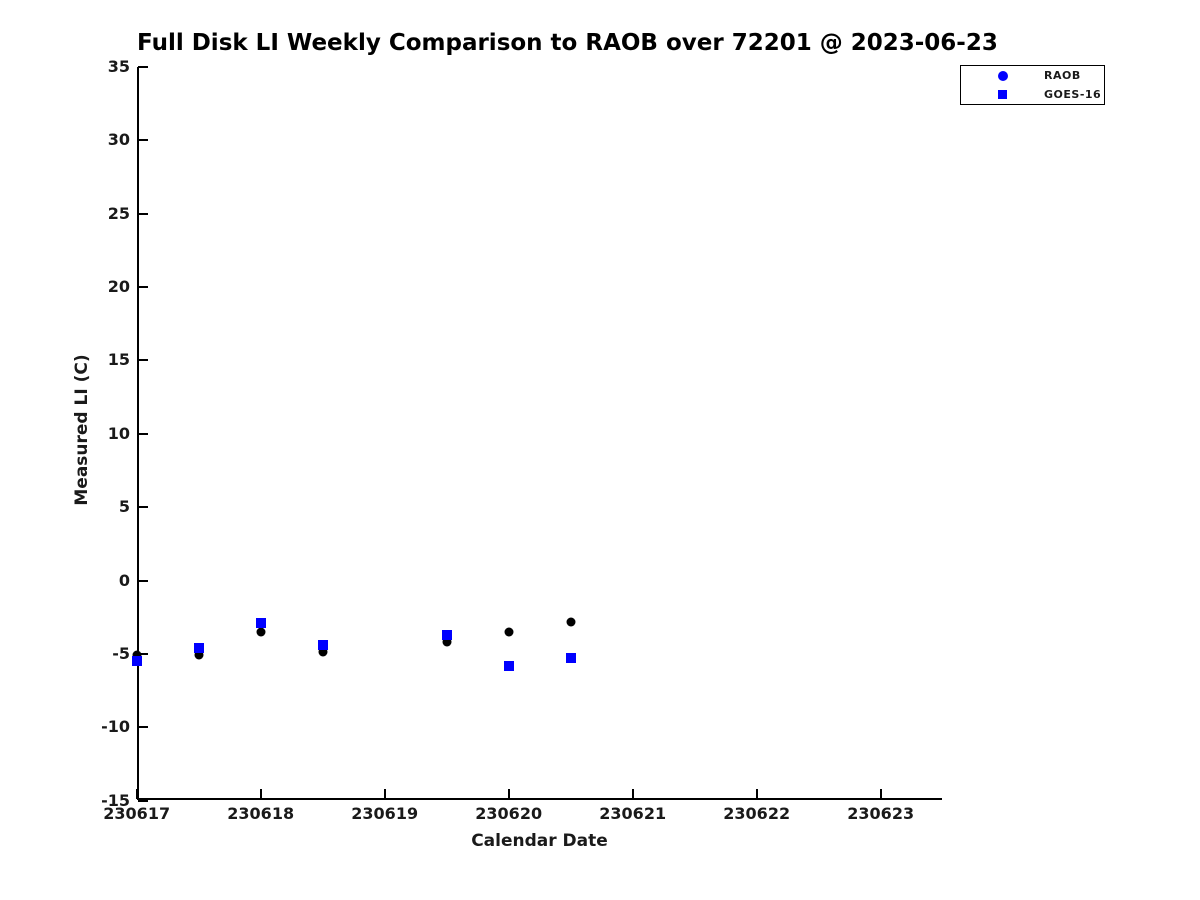 This screenshot has height=900, width=1200. Describe the element at coordinates (539, 841) in the screenshot. I see `x-axis-label: Calendar Date` at that location.